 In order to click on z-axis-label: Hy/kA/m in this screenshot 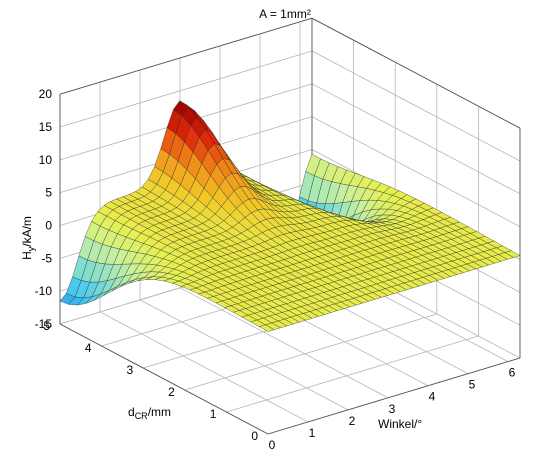, I will do `click(28, 238)`.